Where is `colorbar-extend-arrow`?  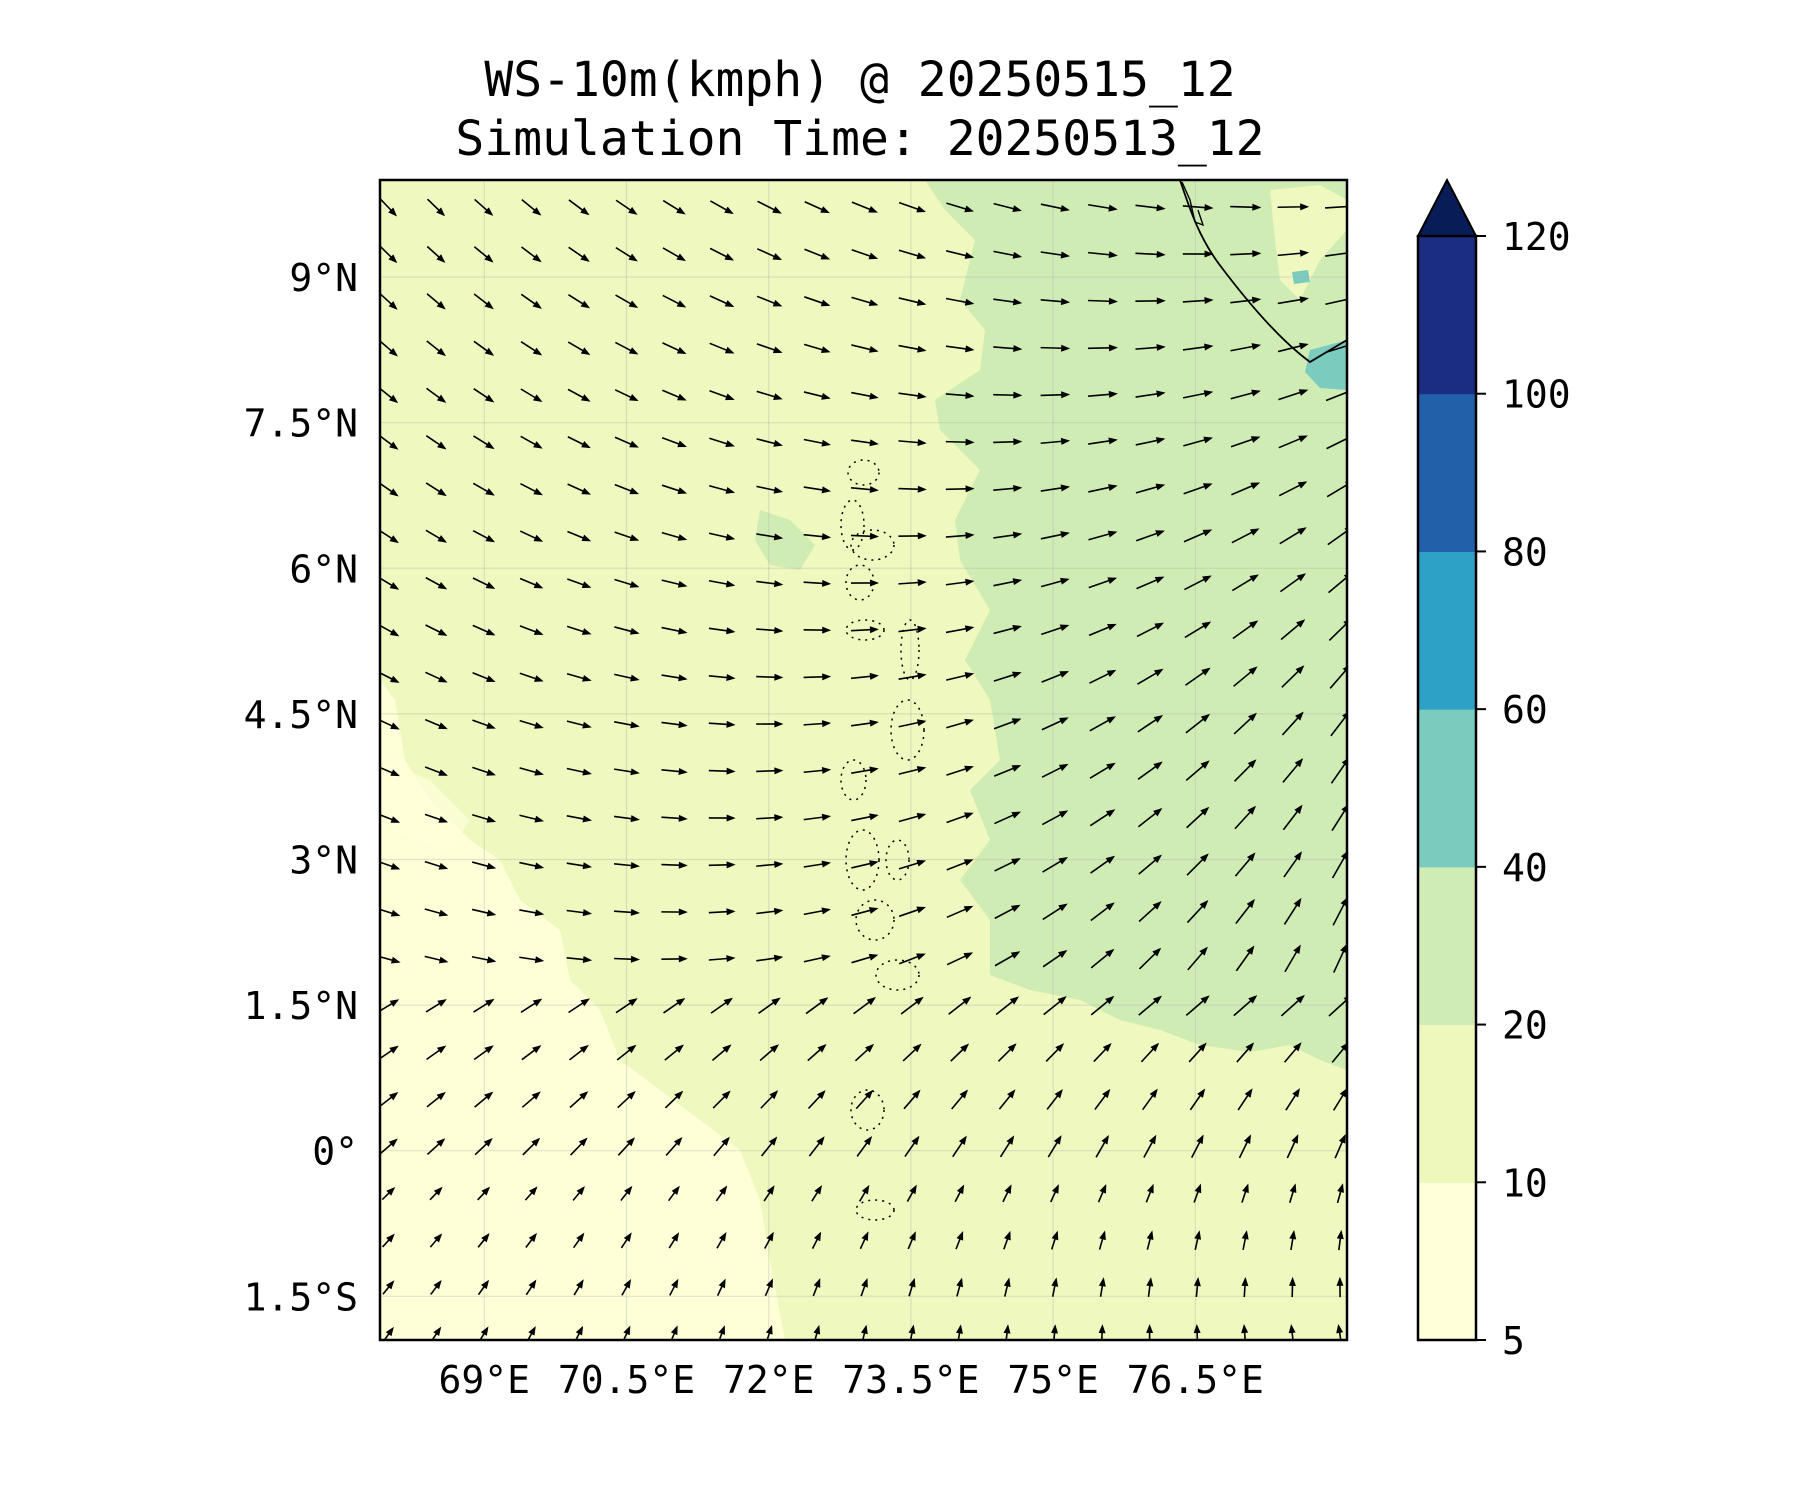
colorbar-extend-arrow is located at coordinates (1447, 207).